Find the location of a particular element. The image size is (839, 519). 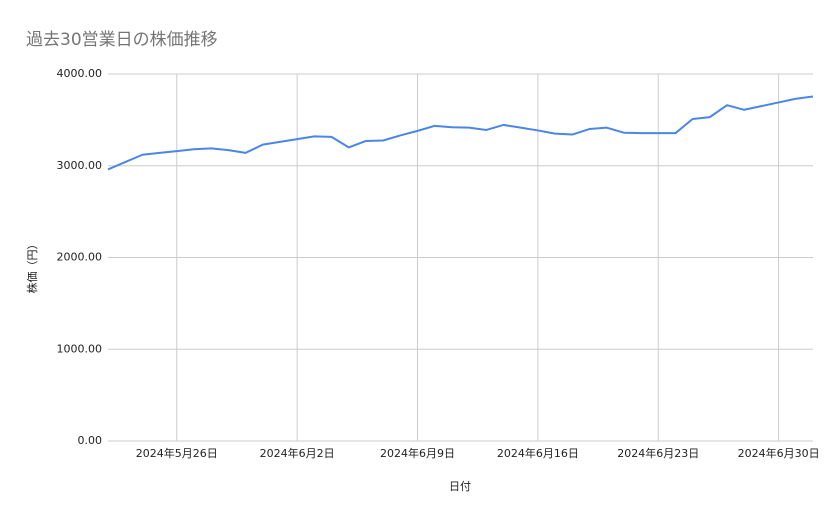

x-tick-label: 2024年6月23日 is located at coordinates (658, 453).